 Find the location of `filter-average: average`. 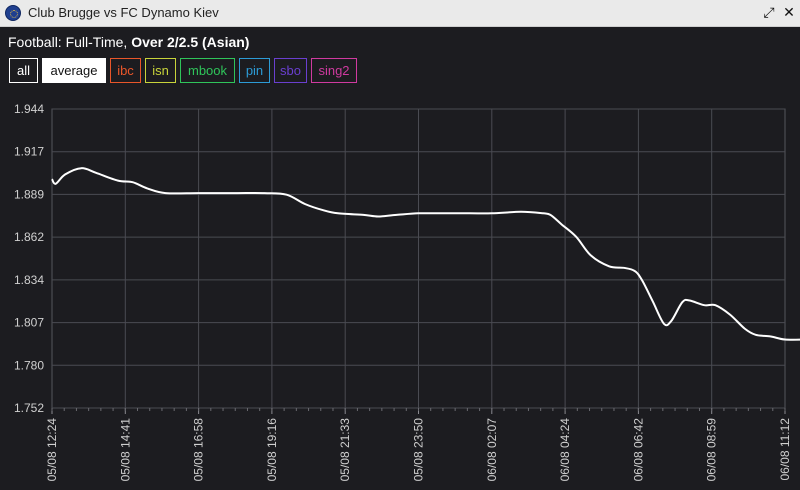

filter-average: average is located at coordinates (74, 70).